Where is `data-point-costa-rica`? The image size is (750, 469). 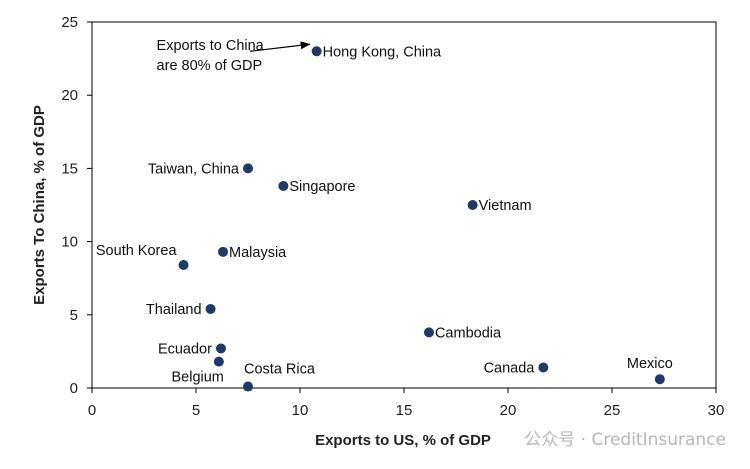
data-point-costa-rica is located at coordinates (248, 386).